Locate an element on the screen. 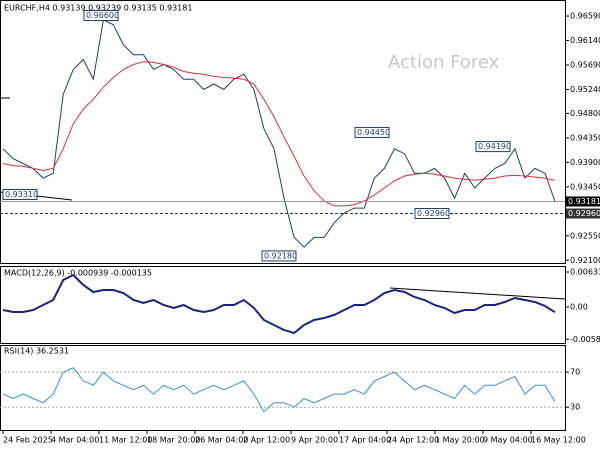 This screenshot has width=600, height=450. annotation-label: 0.94450 is located at coordinates (373, 132).